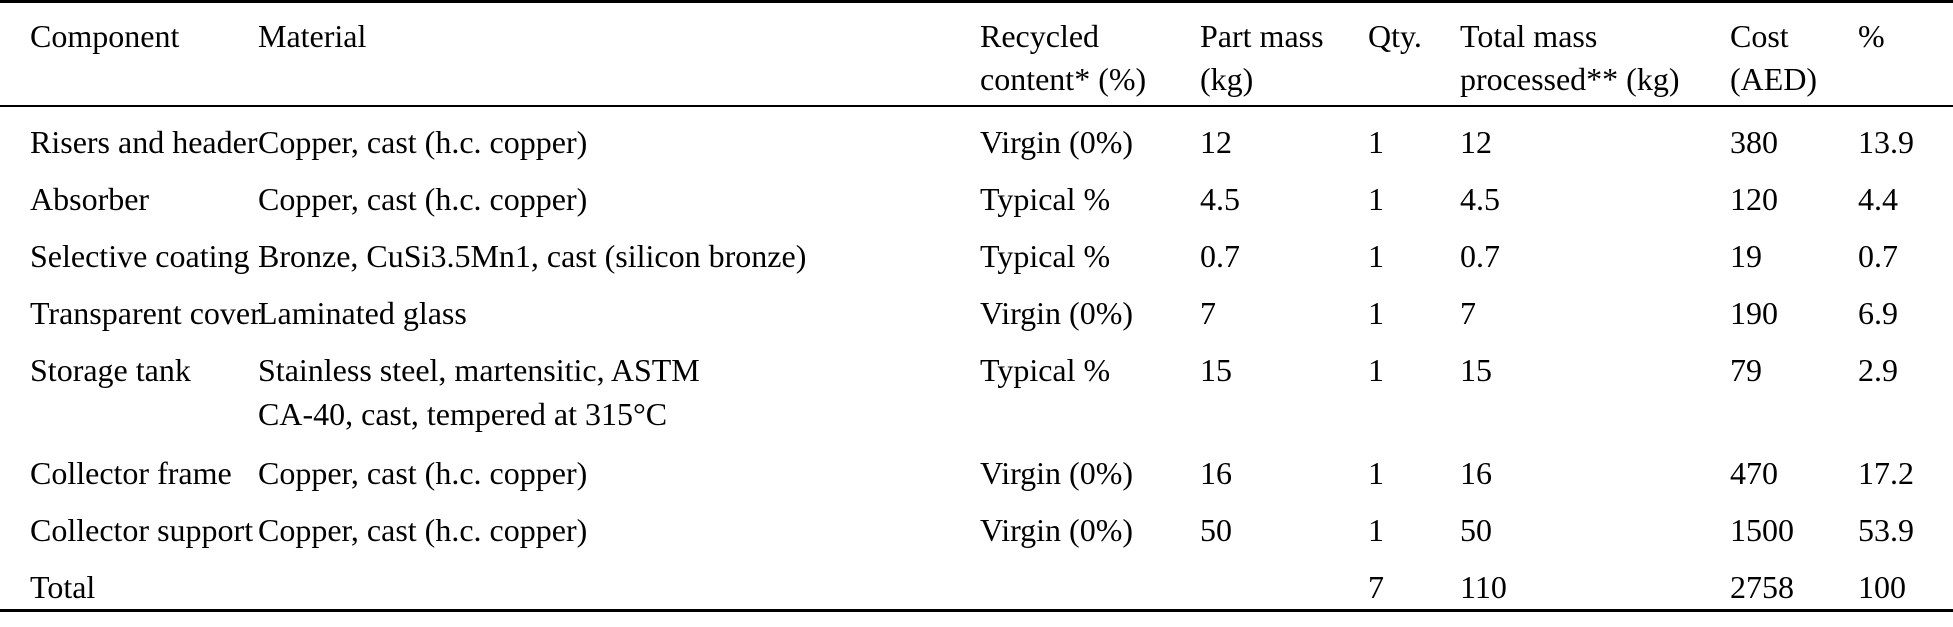  What do you see at coordinates (1886, 529) in the screenshot?
I see `cell-percent: 53.9` at bounding box center [1886, 529].